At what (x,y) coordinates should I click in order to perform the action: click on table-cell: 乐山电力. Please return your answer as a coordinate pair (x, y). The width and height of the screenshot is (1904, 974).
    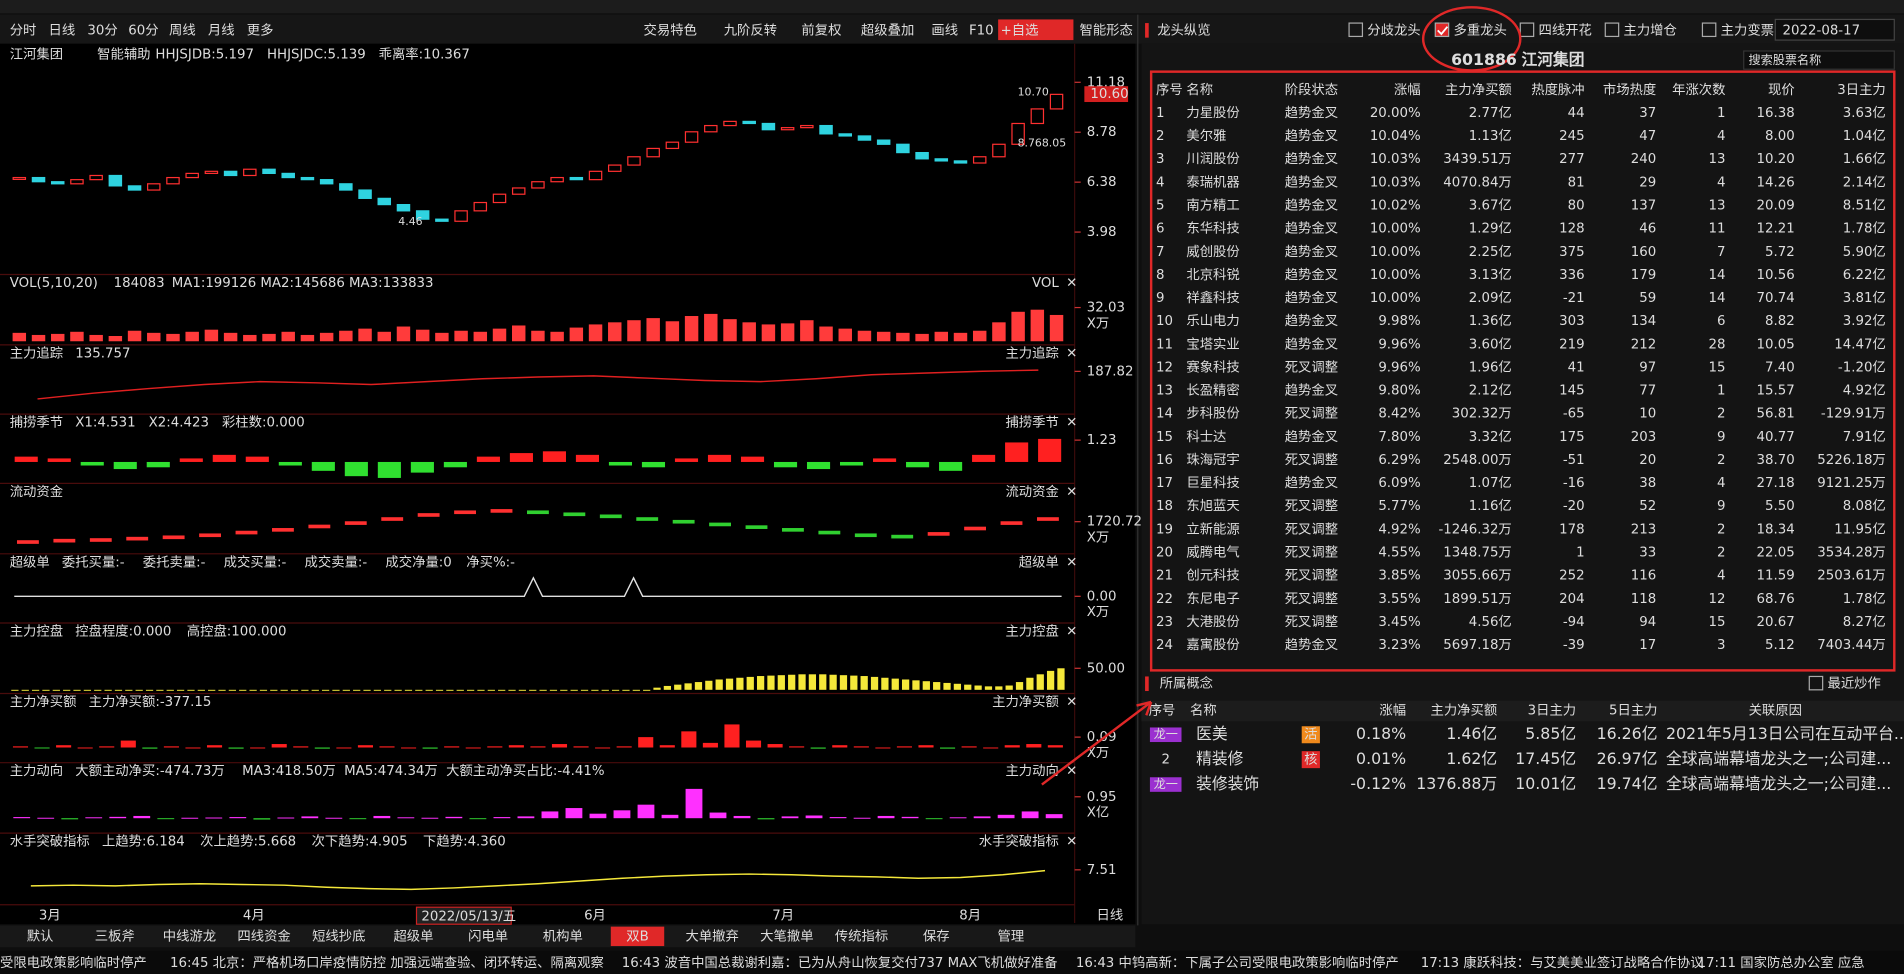
    Looking at the image, I should click on (1212, 321).